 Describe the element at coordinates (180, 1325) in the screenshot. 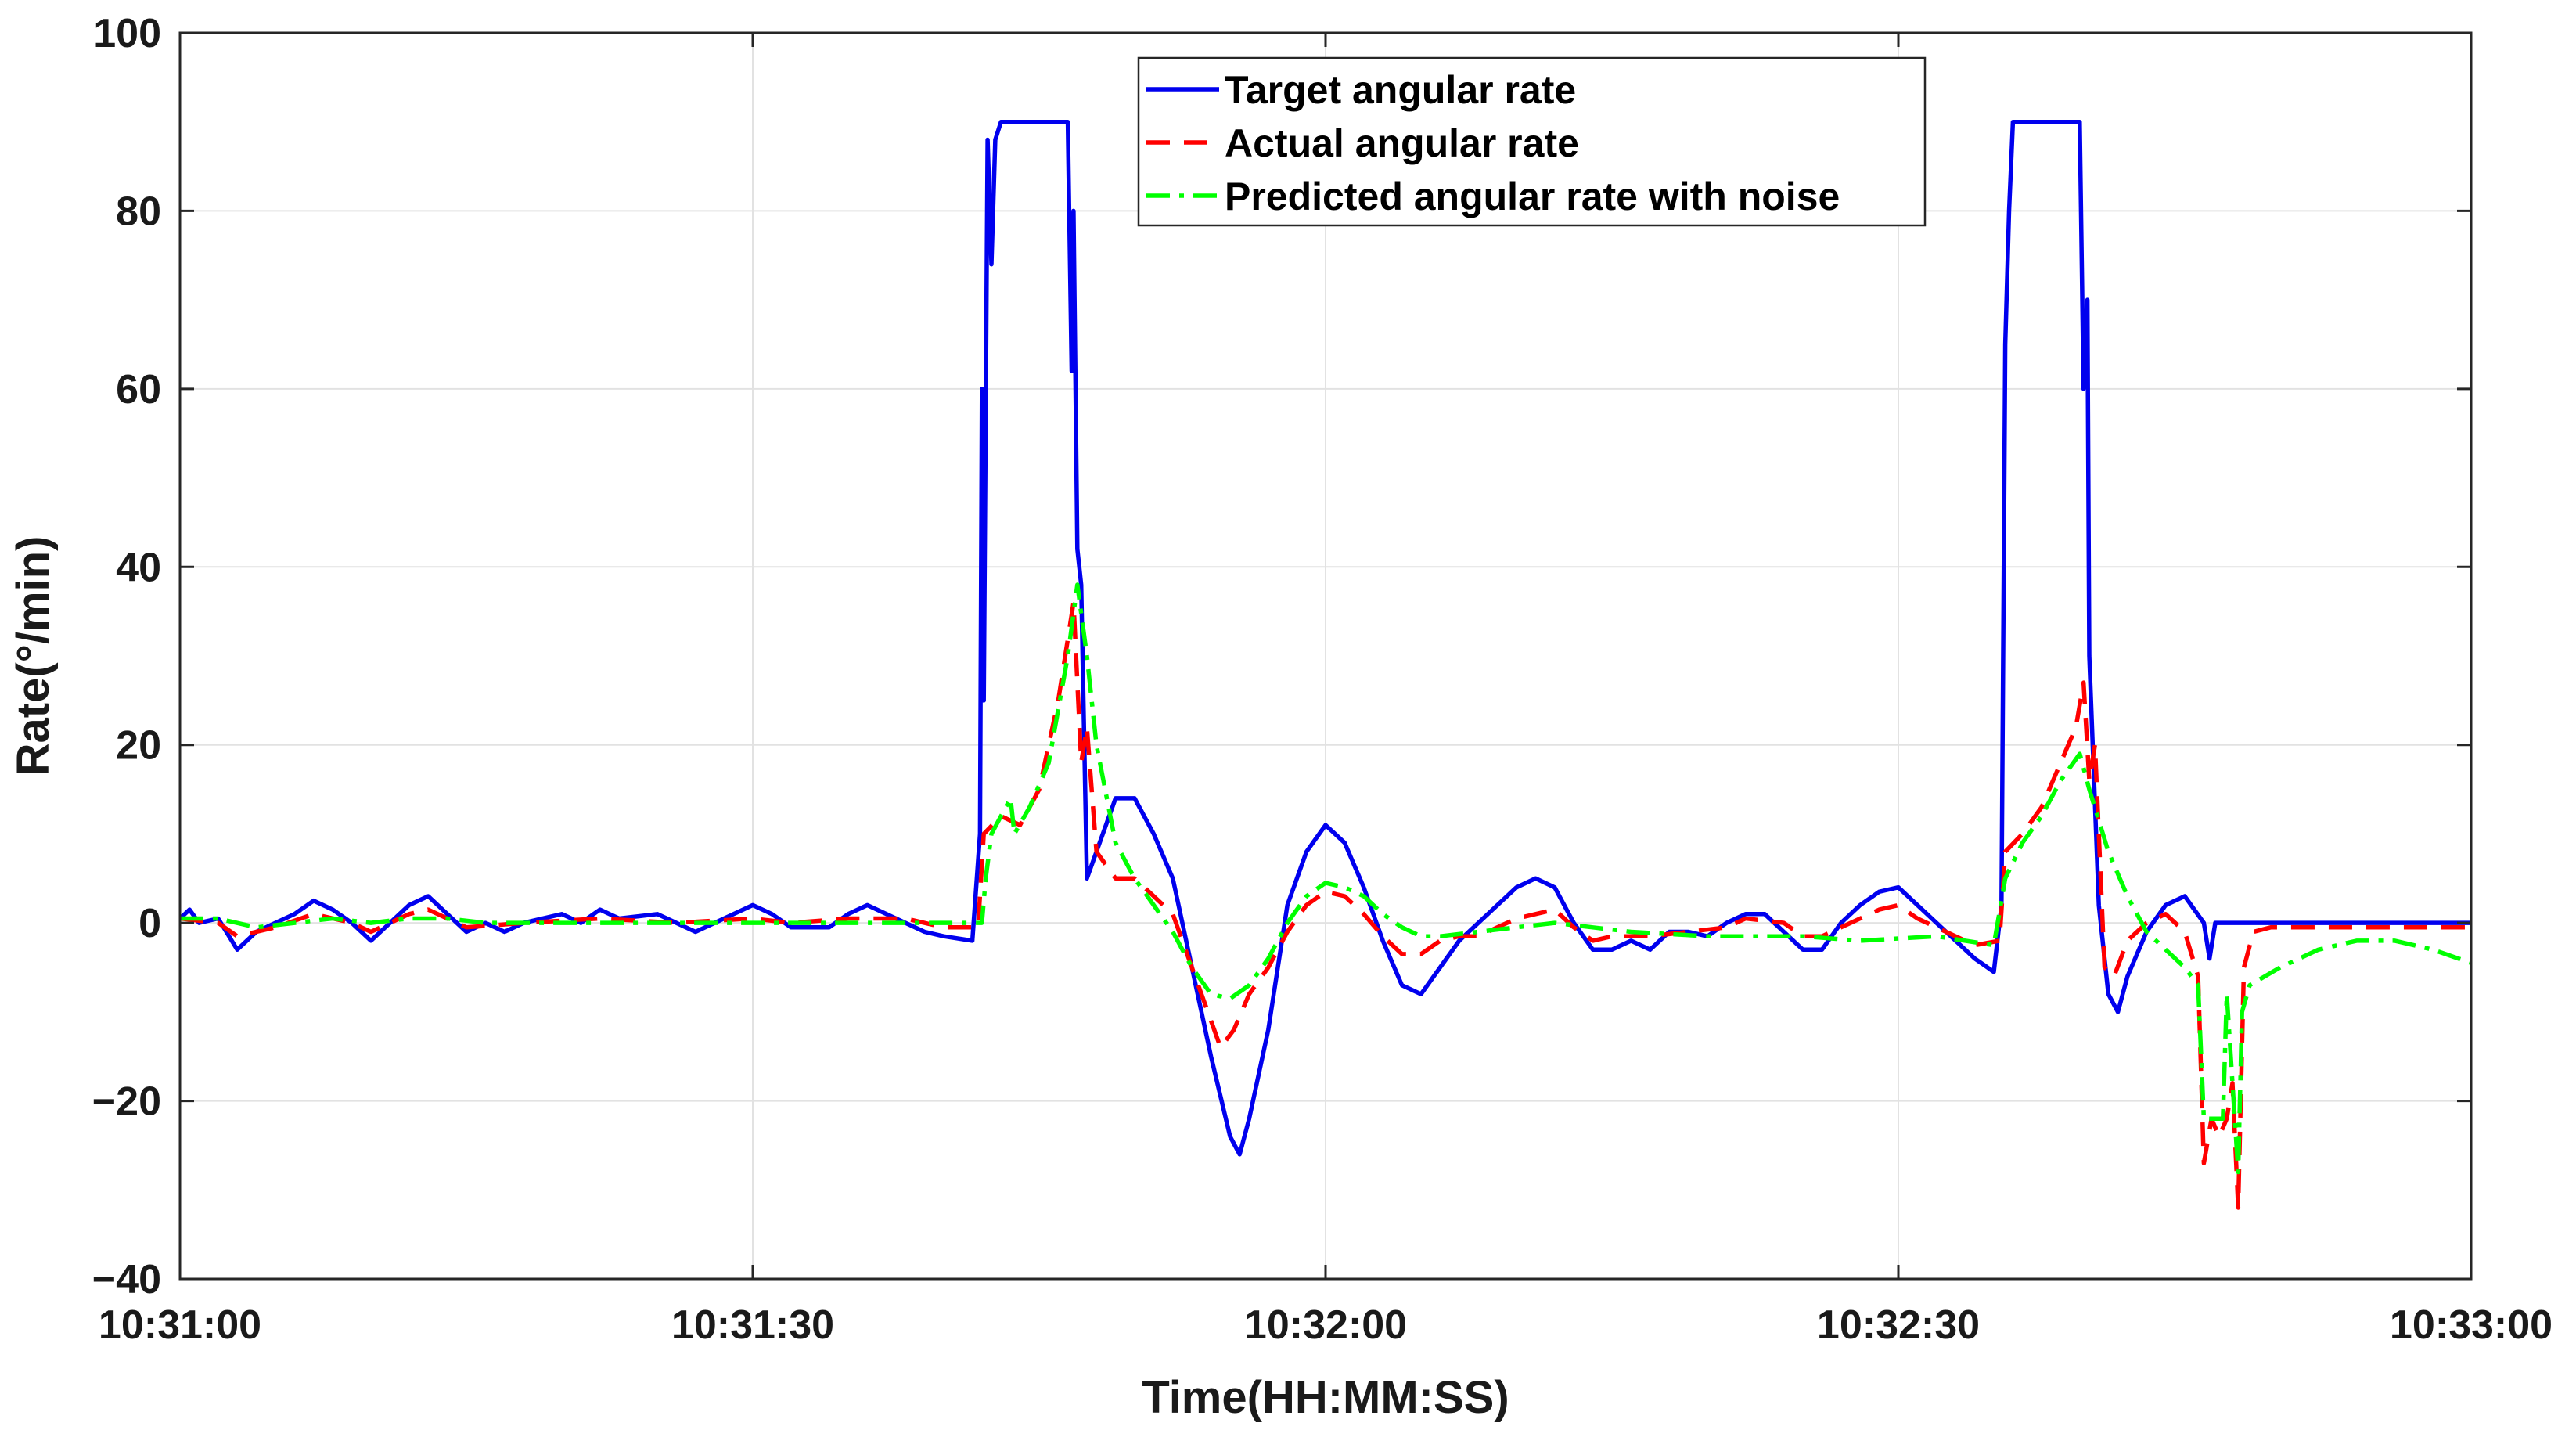

I see `x-tick-label: 10:31:00` at that location.